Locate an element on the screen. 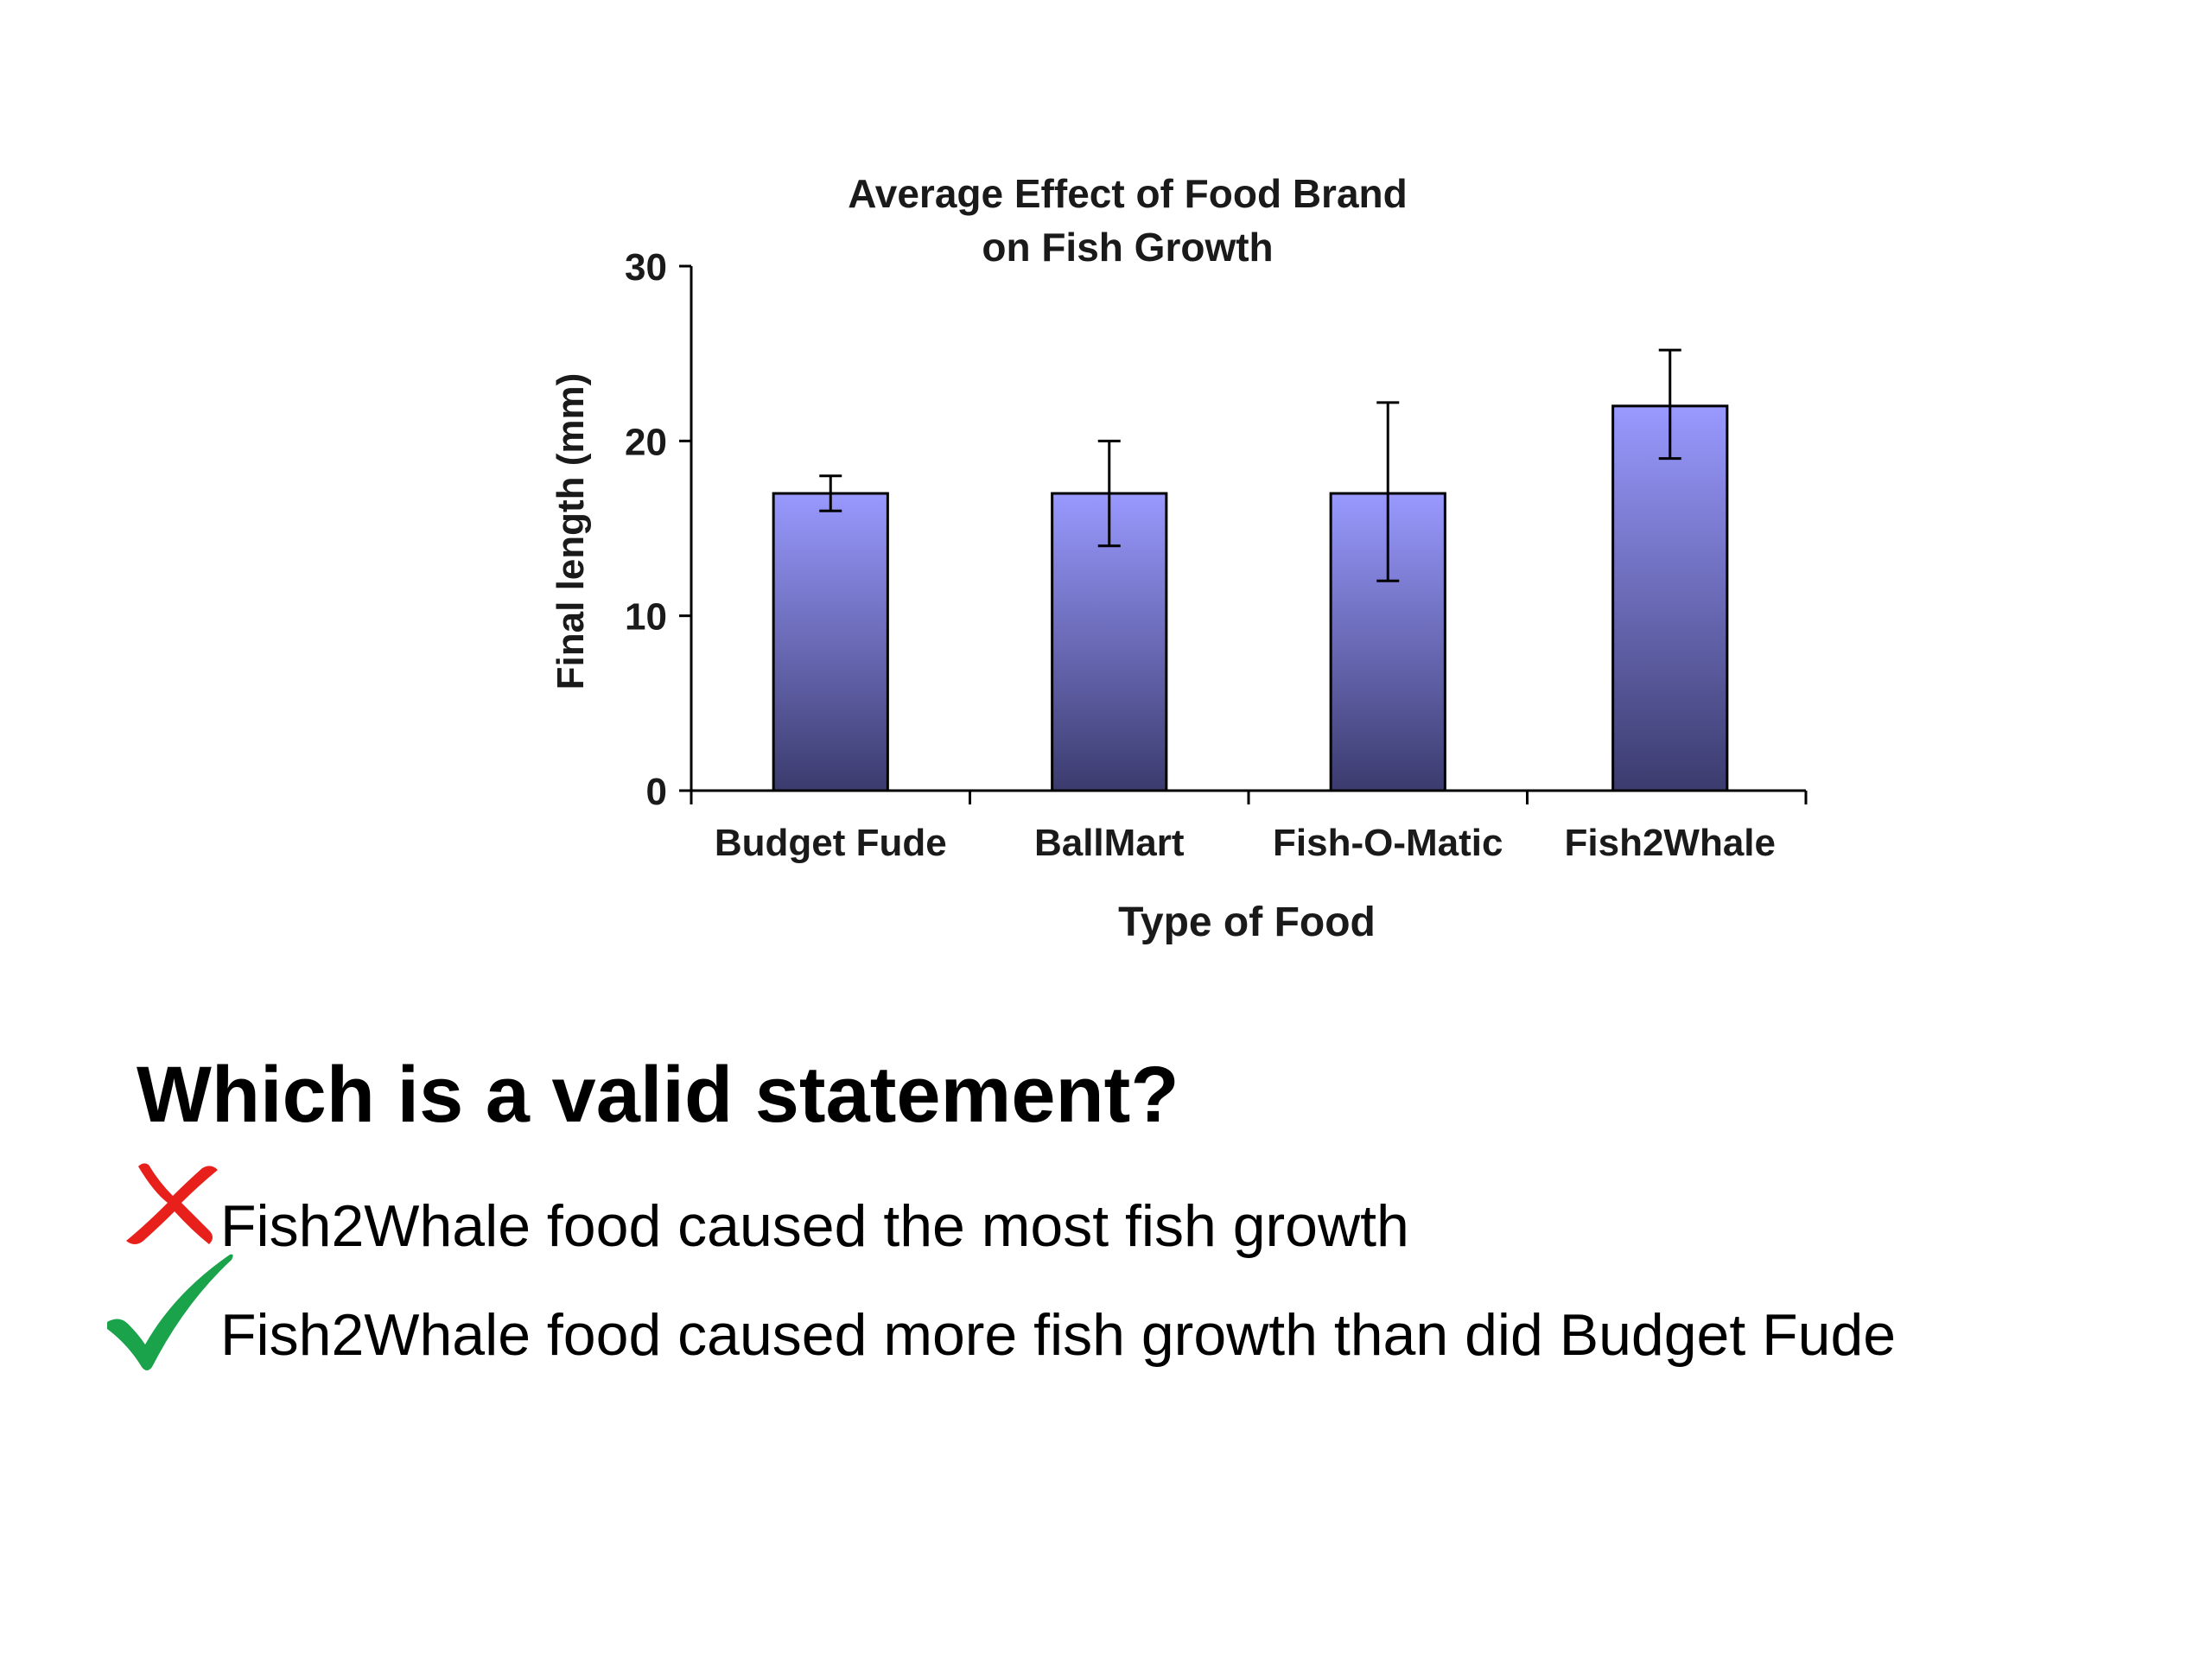 This screenshot has height=1659, width=2212. x-axis-label: Type of Food is located at coordinates (1247, 922).